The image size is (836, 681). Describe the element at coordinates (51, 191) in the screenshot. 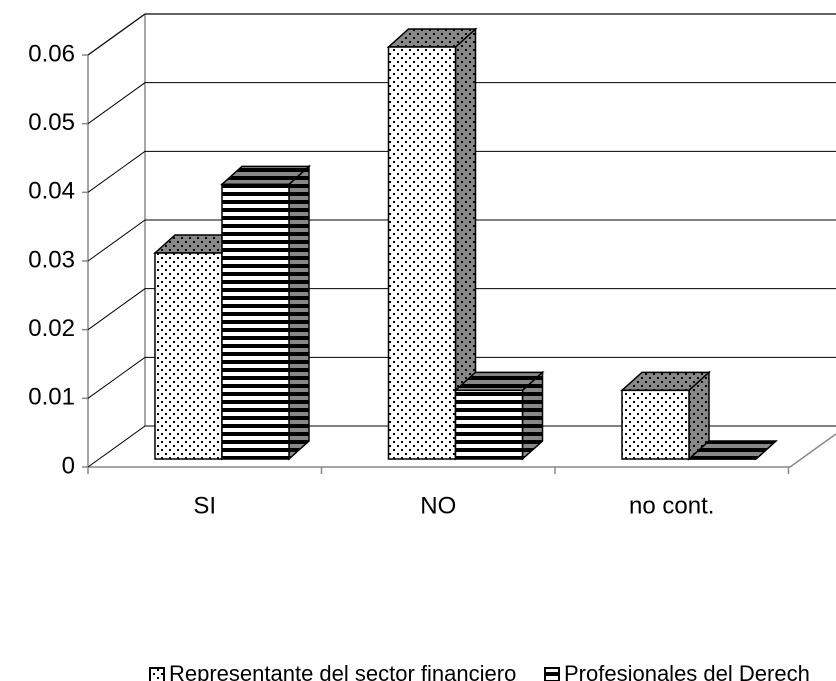

I see `y-tick-label: 0.04` at that location.